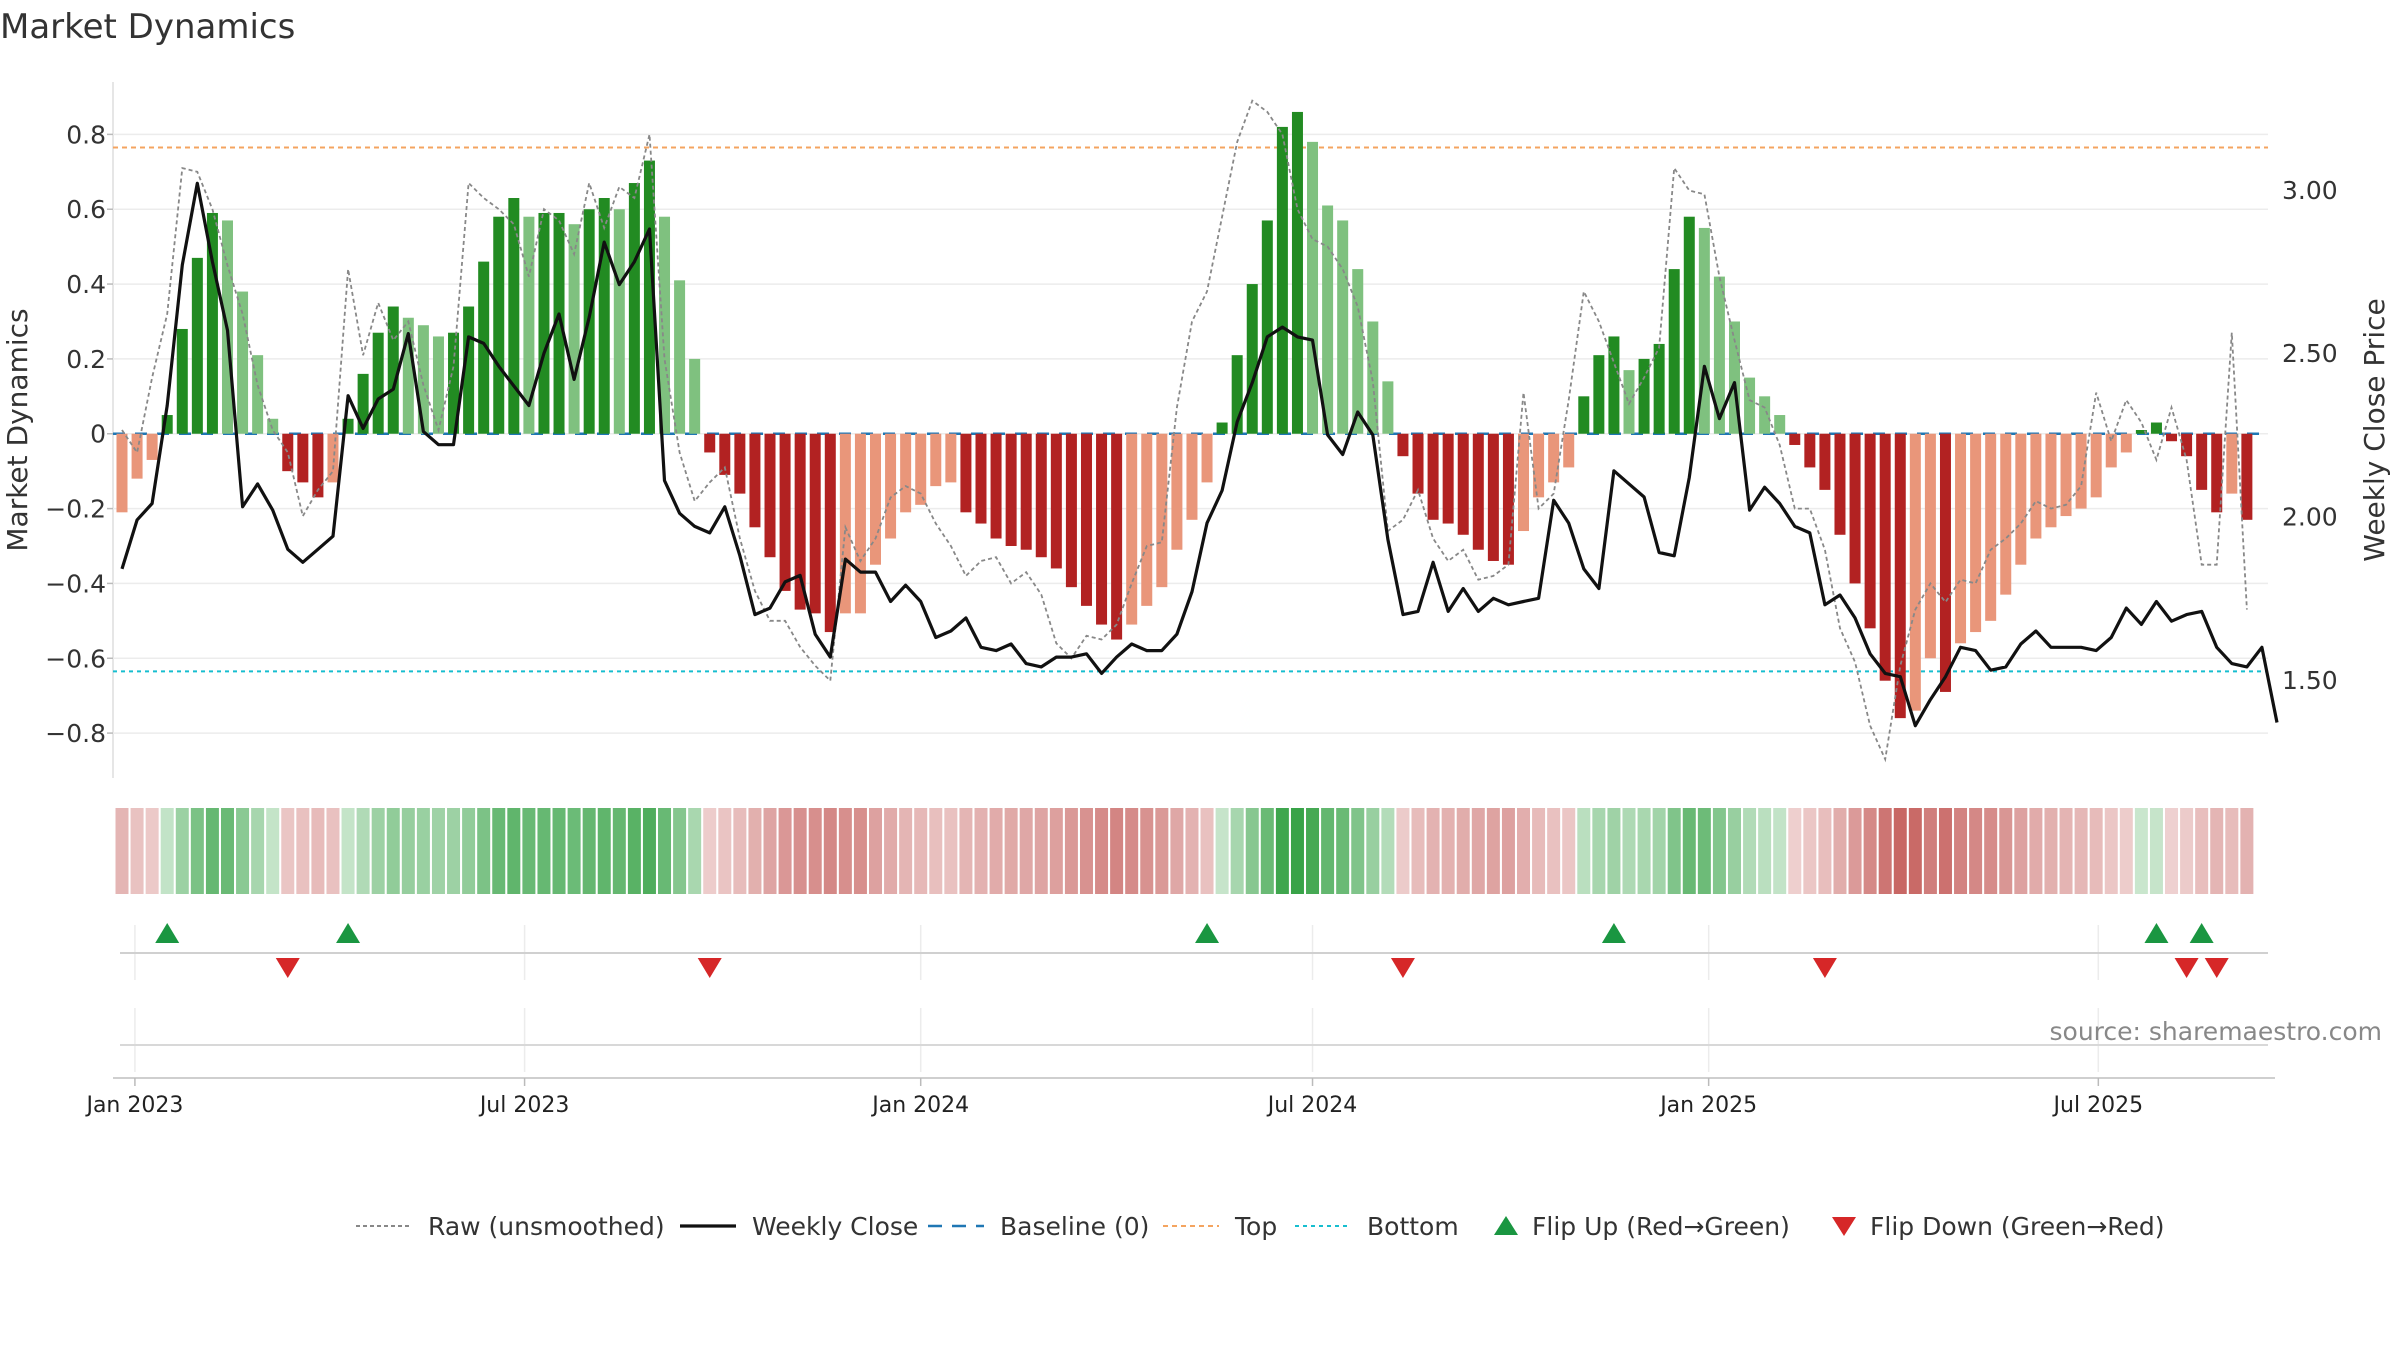  I want to click on flip-markers, so click(1192, 950).